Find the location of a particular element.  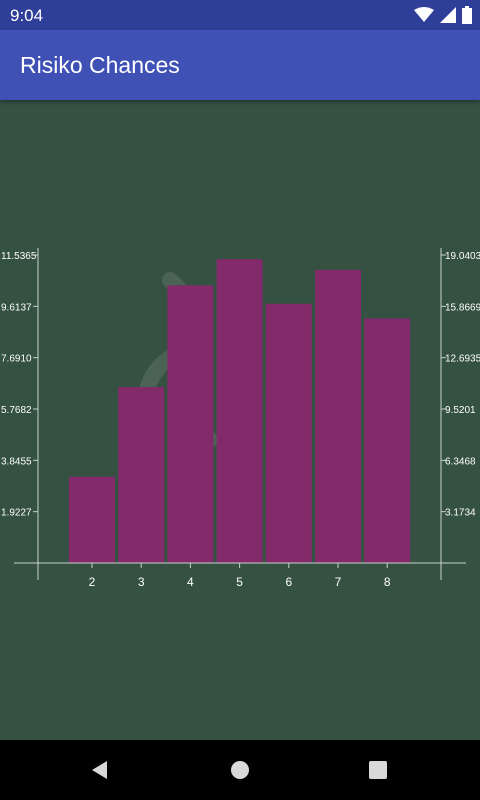

left-tick-label: 1.9227 is located at coordinates (16, 513).